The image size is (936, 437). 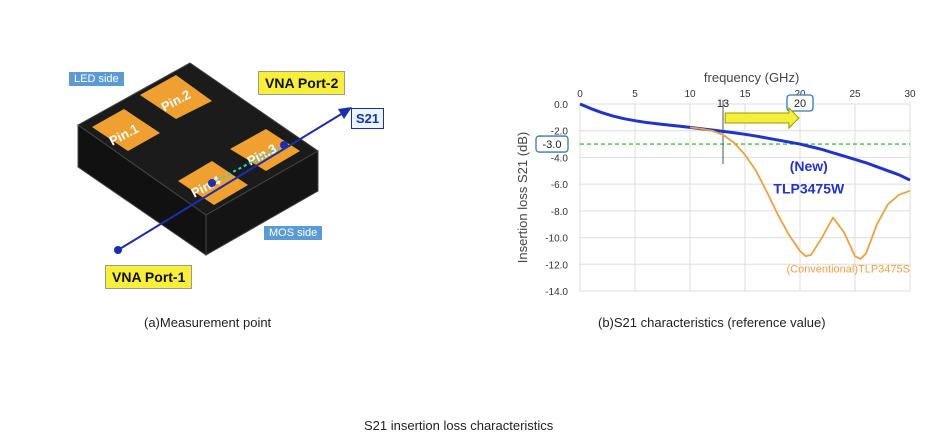 I want to click on reference-label: -3.0, so click(x=552, y=145).